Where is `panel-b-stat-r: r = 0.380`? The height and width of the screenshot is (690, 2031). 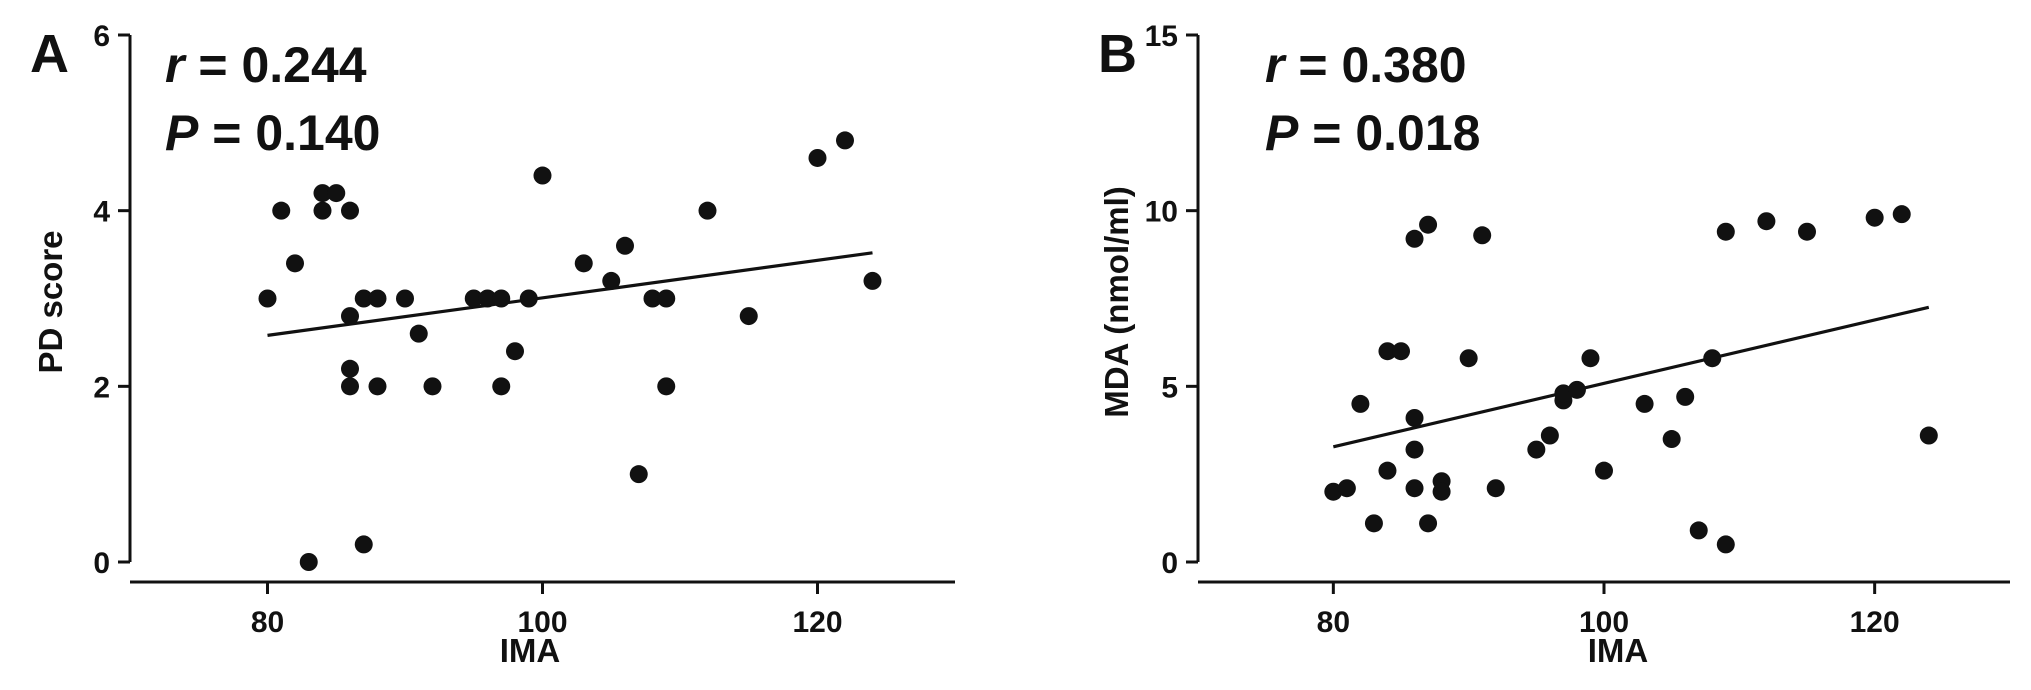
panel-b-stat-r: r = 0.380 is located at coordinates (1366, 65).